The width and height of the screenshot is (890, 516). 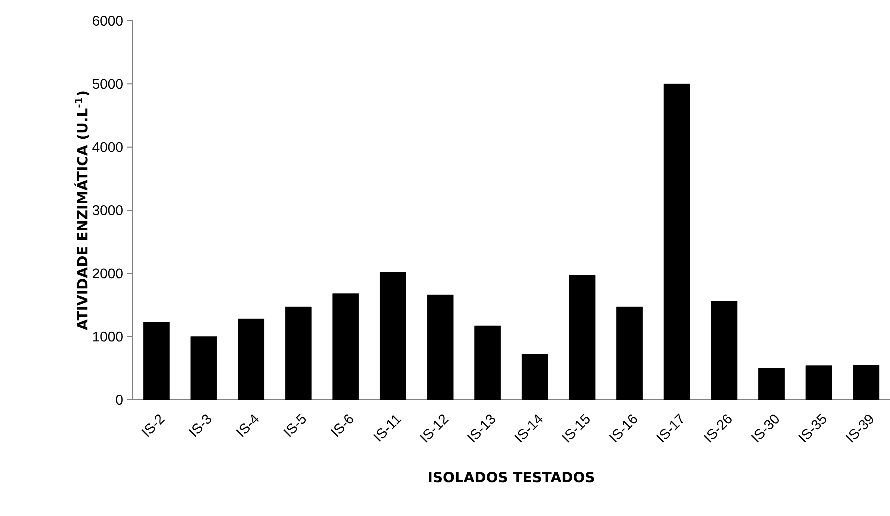 I want to click on y-tick-label: 0, so click(x=119, y=400).